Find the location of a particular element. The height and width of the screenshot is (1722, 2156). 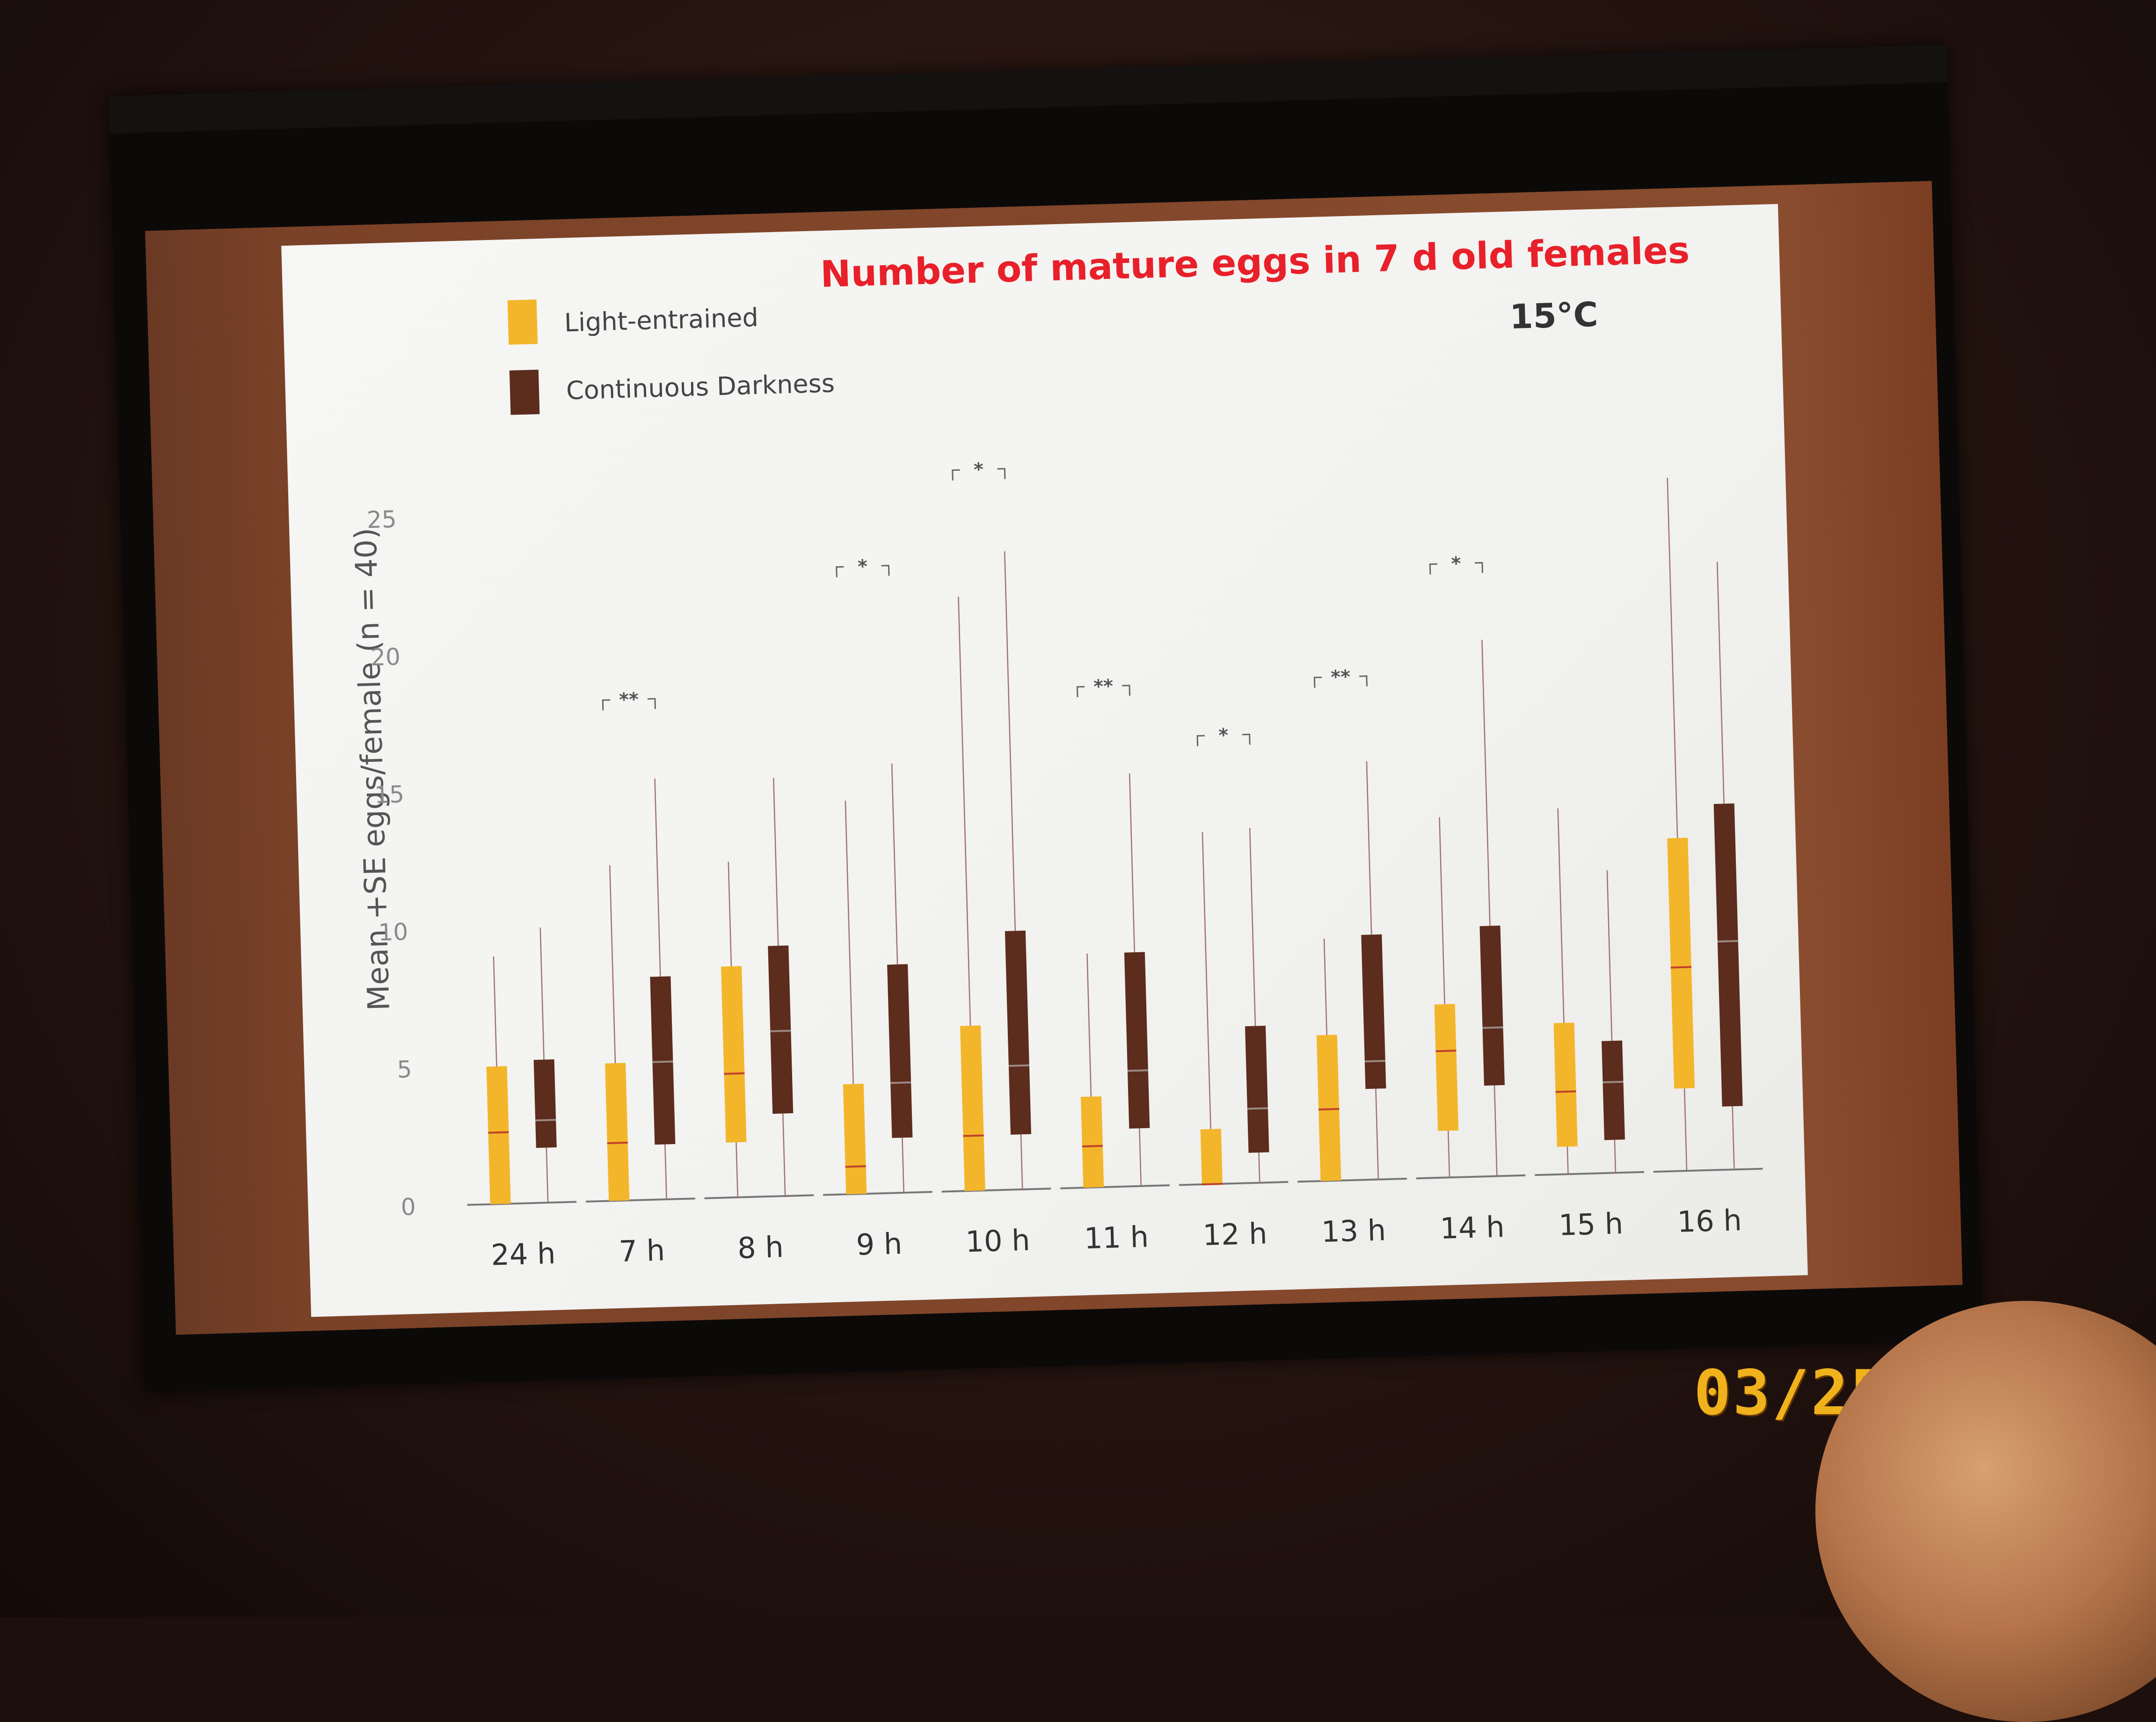

x-category-label: 14 h is located at coordinates (1472, 1228).